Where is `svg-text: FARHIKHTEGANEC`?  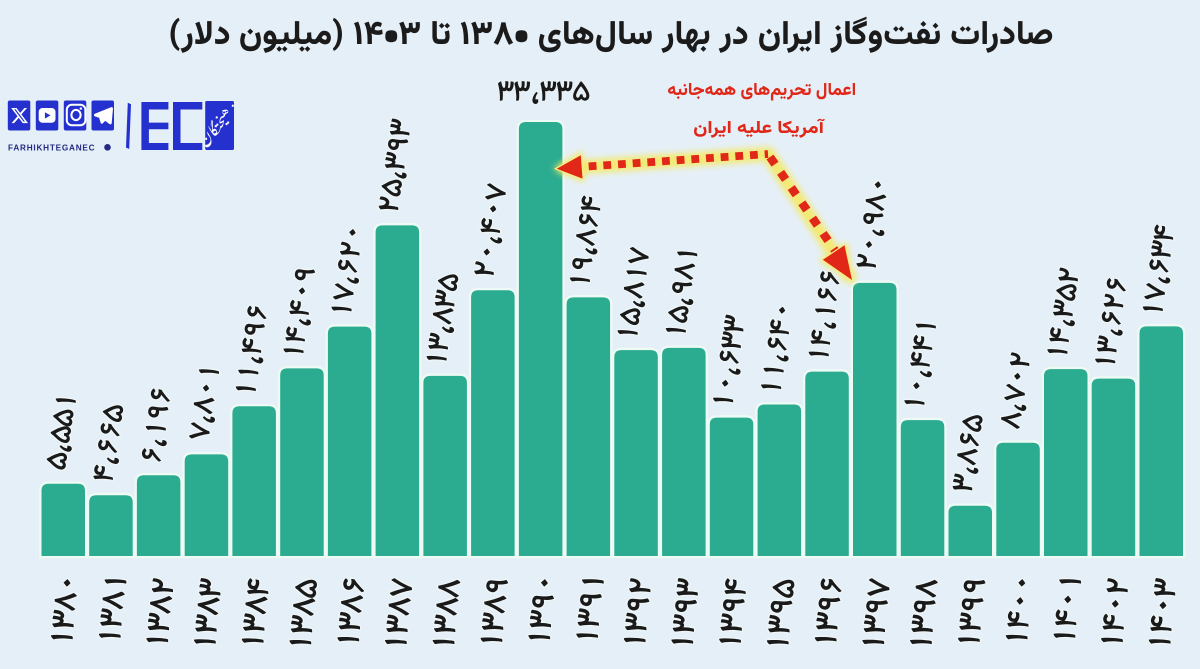
svg-text: FARHIKHTEGANEC is located at coordinates (51, 148).